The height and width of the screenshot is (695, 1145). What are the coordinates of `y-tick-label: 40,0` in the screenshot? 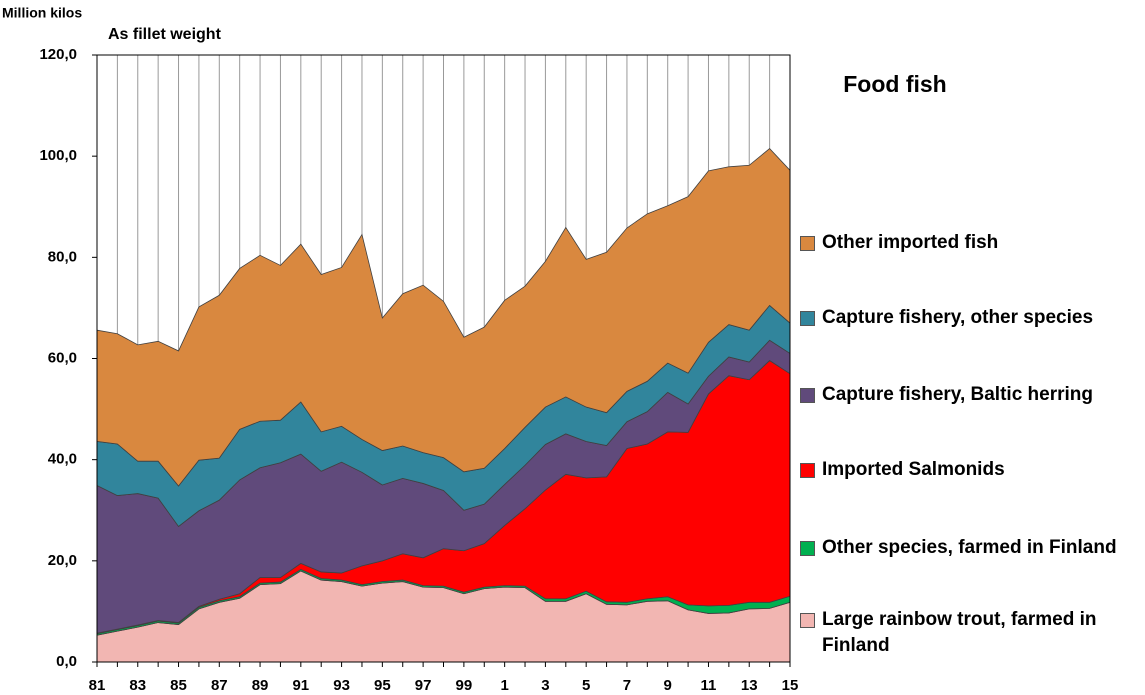 It's located at (62, 459).